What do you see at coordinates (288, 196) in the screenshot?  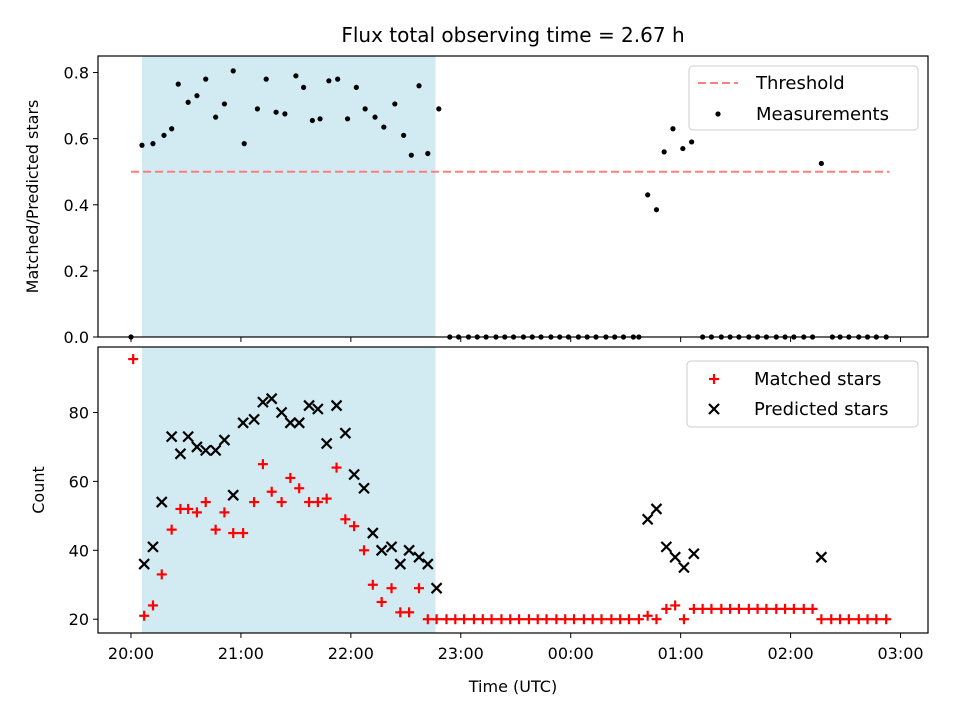 I see `top-panel-shade` at bounding box center [288, 196].